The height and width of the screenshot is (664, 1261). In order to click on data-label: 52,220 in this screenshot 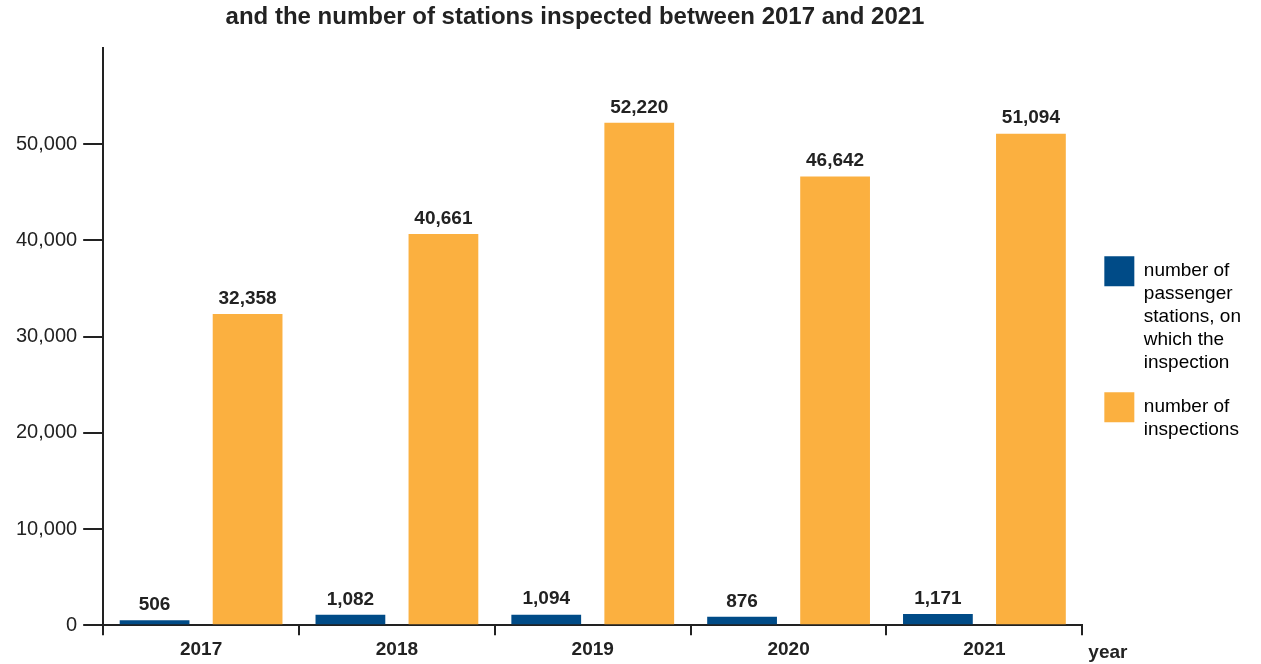, I will do `click(639, 106)`.